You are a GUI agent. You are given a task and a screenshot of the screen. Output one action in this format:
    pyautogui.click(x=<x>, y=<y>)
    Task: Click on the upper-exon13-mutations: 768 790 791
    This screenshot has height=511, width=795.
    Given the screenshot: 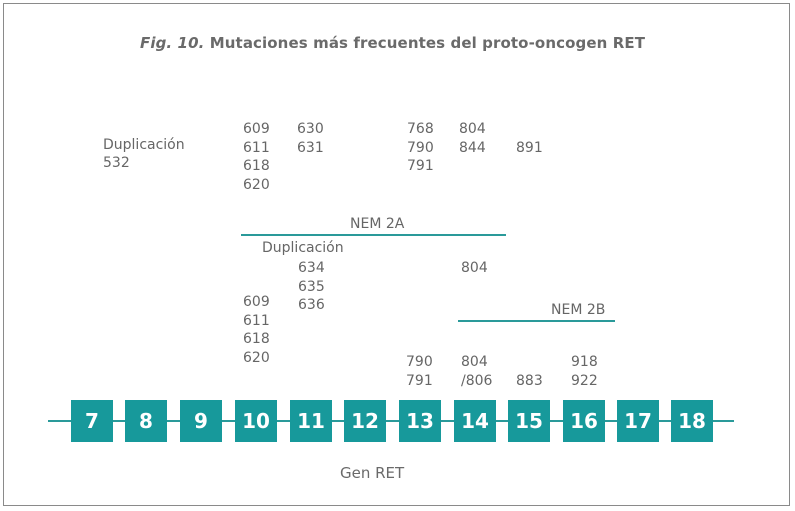 What is the action you would take?
    pyautogui.click(x=420, y=147)
    